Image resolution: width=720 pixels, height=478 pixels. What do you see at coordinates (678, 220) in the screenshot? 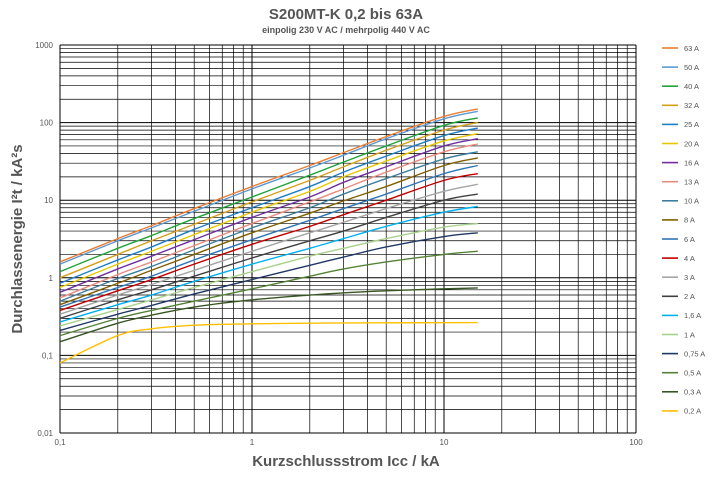
I see `legend-item: 8 A` at bounding box center [678, 220].